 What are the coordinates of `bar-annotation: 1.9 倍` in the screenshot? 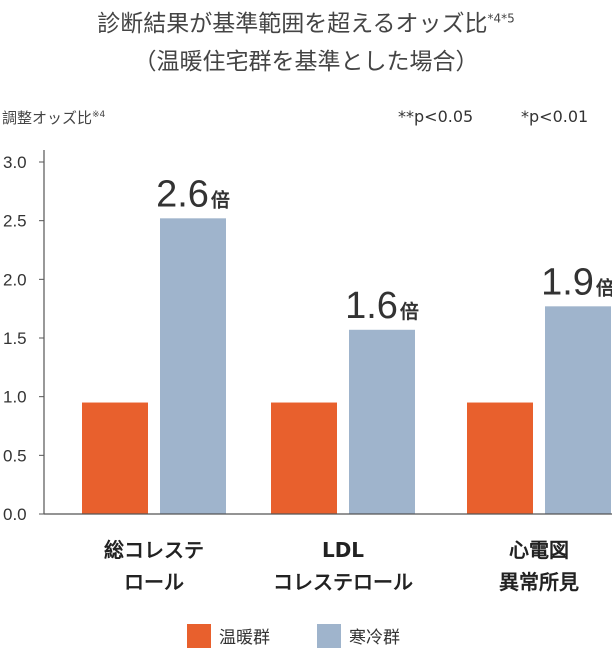 It's located at (576, 282).